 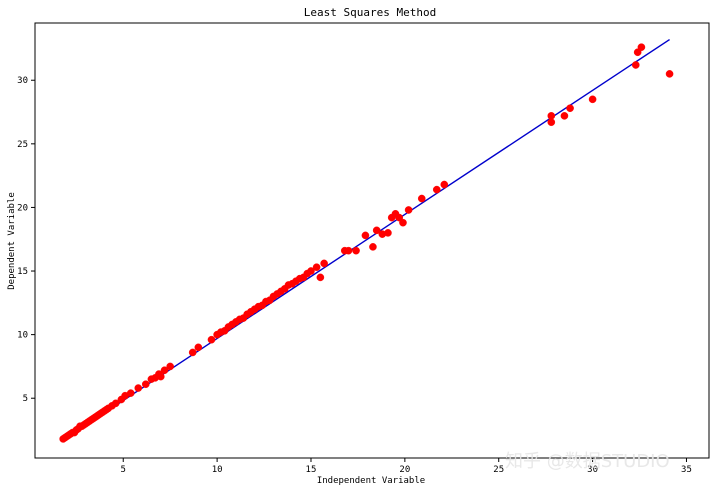 What do you see at coordinates (498, 470) in the screenshot?
I see `x-tick-label: 25` at bounding box center [498, 470].